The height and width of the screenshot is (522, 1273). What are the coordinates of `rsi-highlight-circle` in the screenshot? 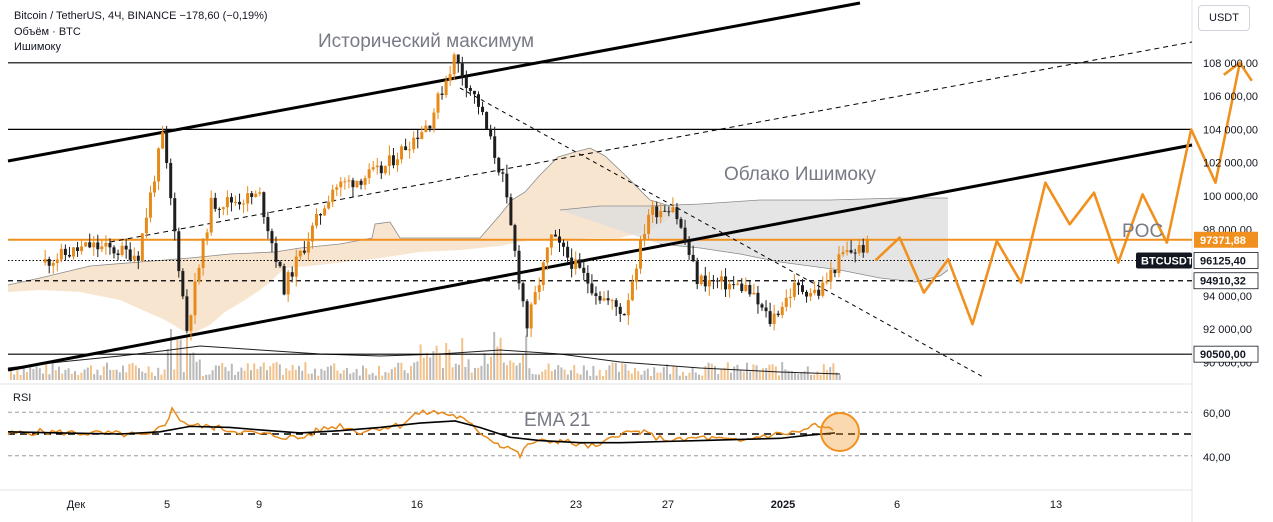 It's located at (840, 432).